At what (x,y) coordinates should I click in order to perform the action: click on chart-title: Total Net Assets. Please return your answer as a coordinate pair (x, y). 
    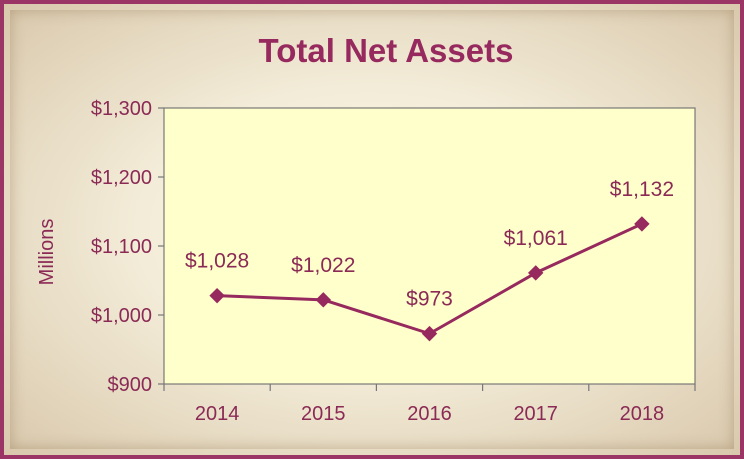
    Looking at the image, I should click on (386, 50).